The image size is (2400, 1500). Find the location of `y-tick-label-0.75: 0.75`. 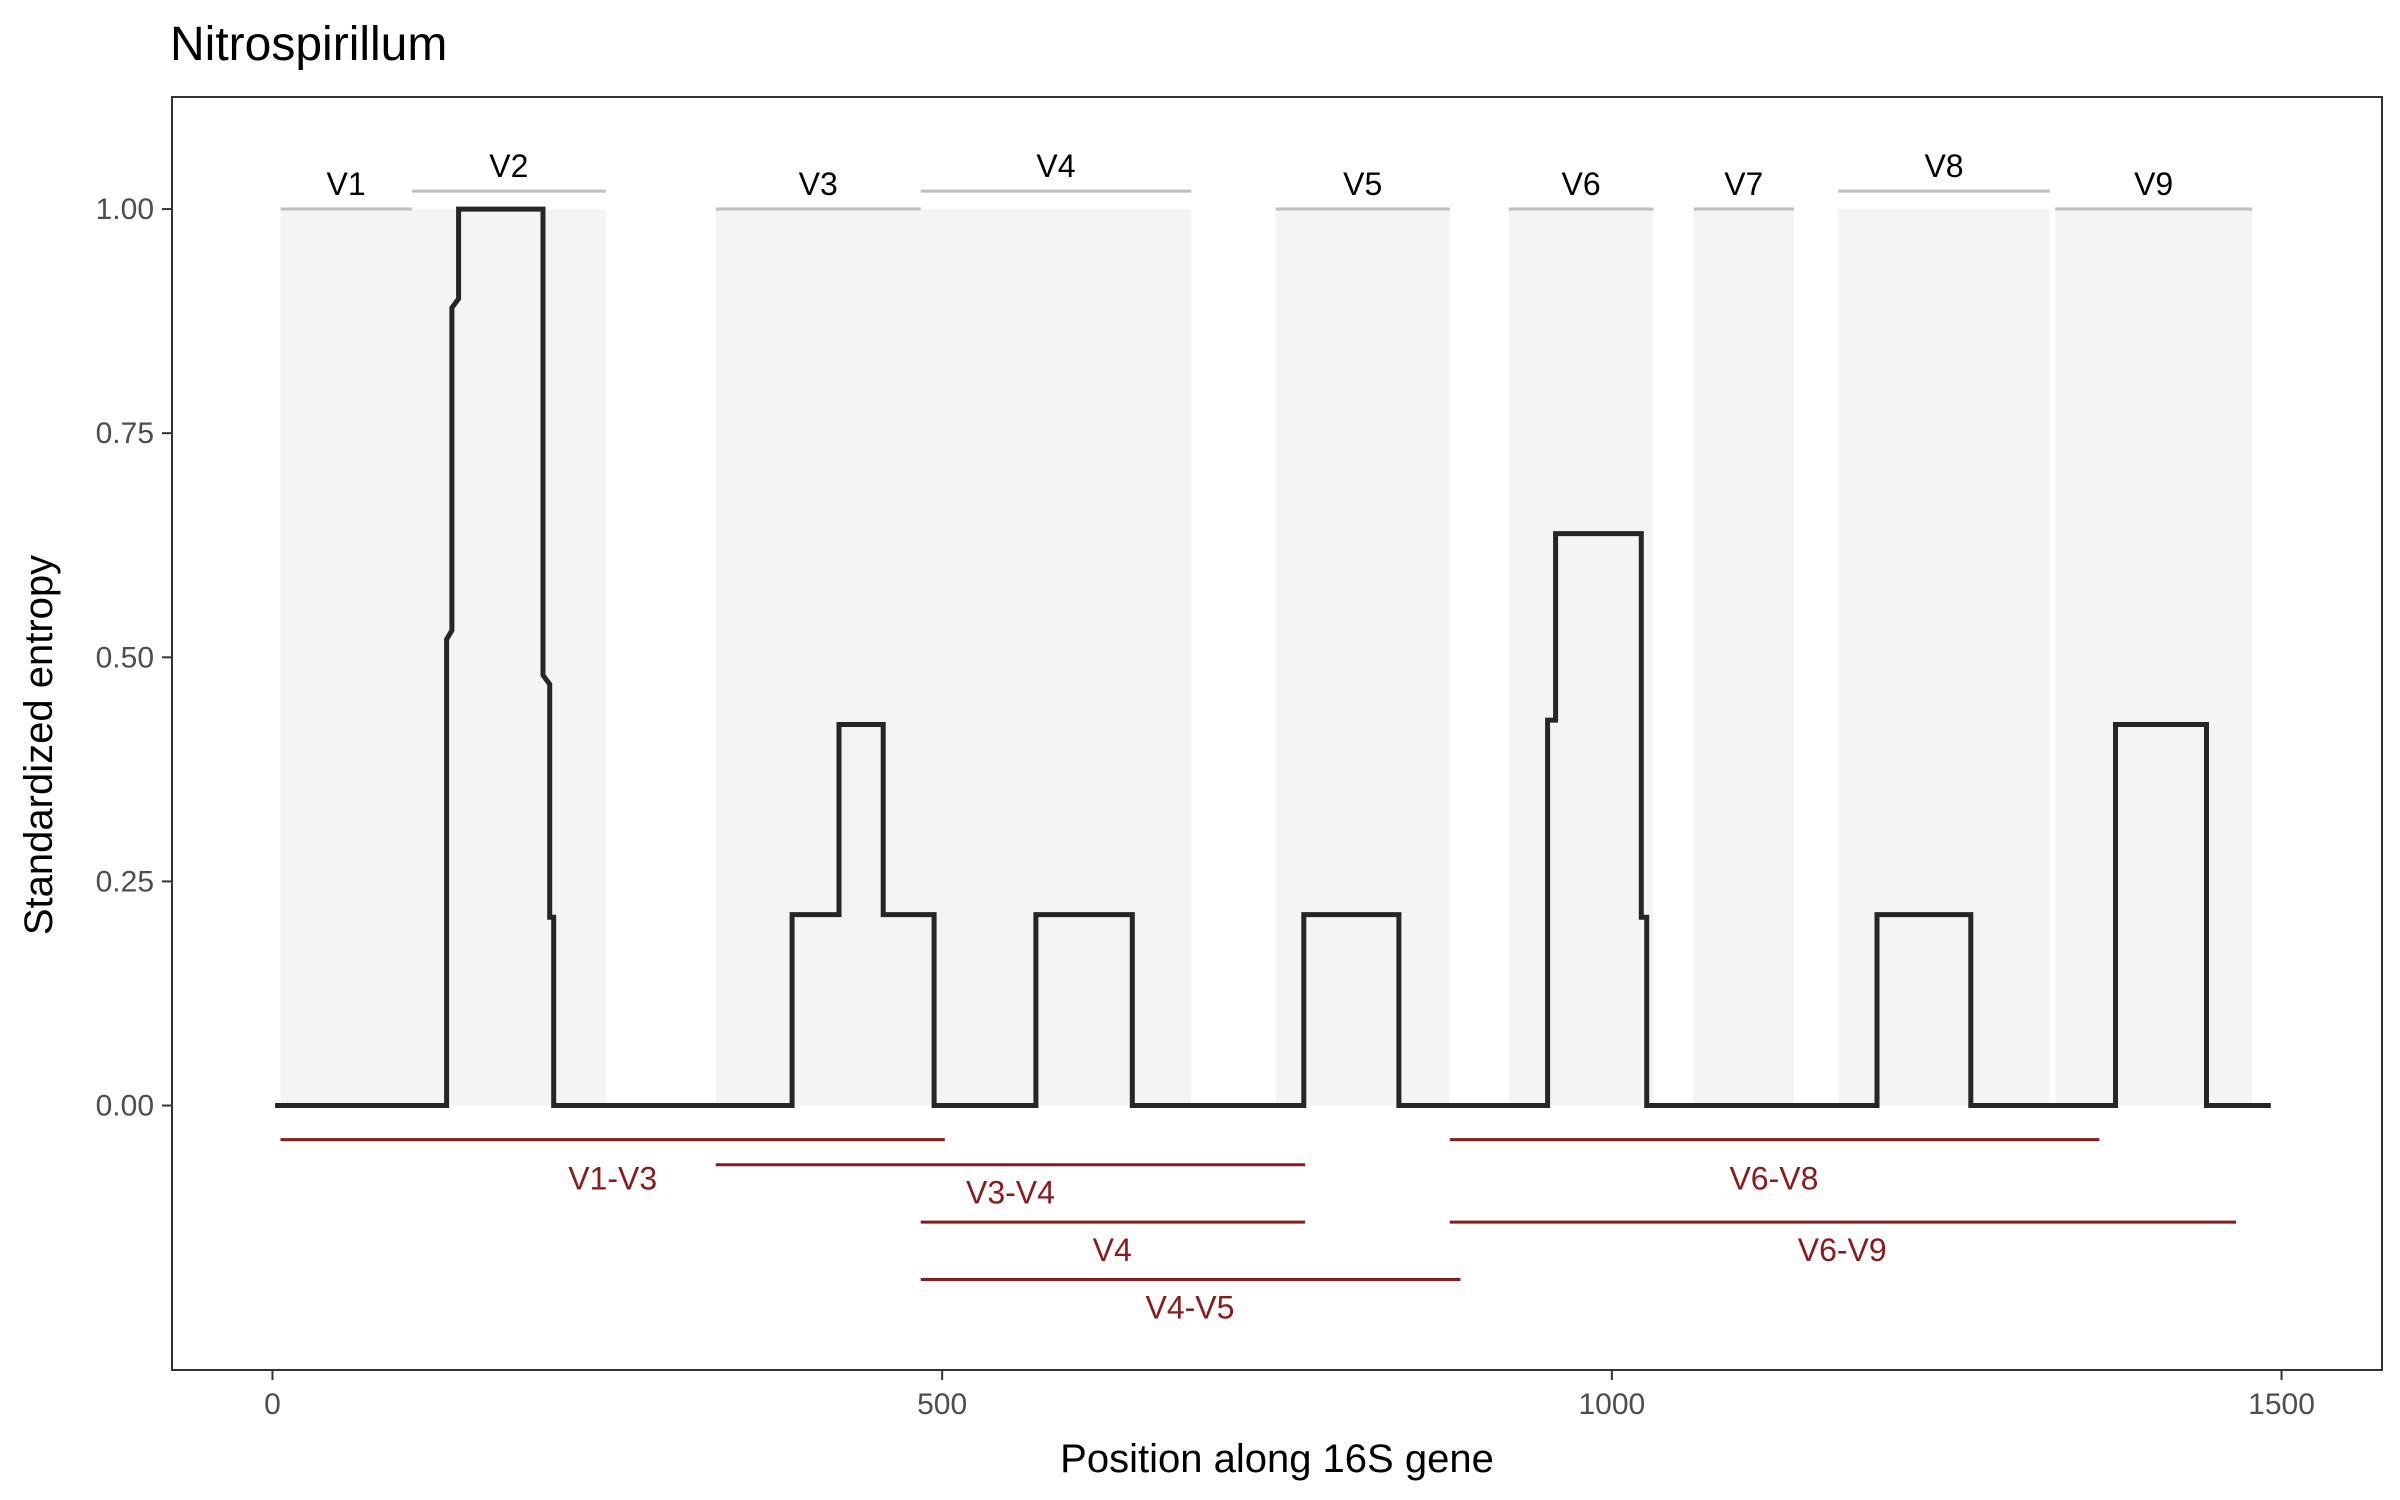

y-tick-label-0.75: 0.75 is located at coordinates (125, 433).